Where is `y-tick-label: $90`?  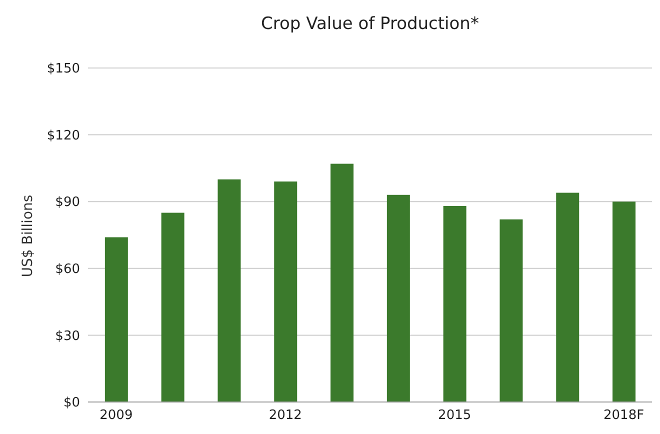
y-tick-label: $90 is located at coordinates (67, 202).